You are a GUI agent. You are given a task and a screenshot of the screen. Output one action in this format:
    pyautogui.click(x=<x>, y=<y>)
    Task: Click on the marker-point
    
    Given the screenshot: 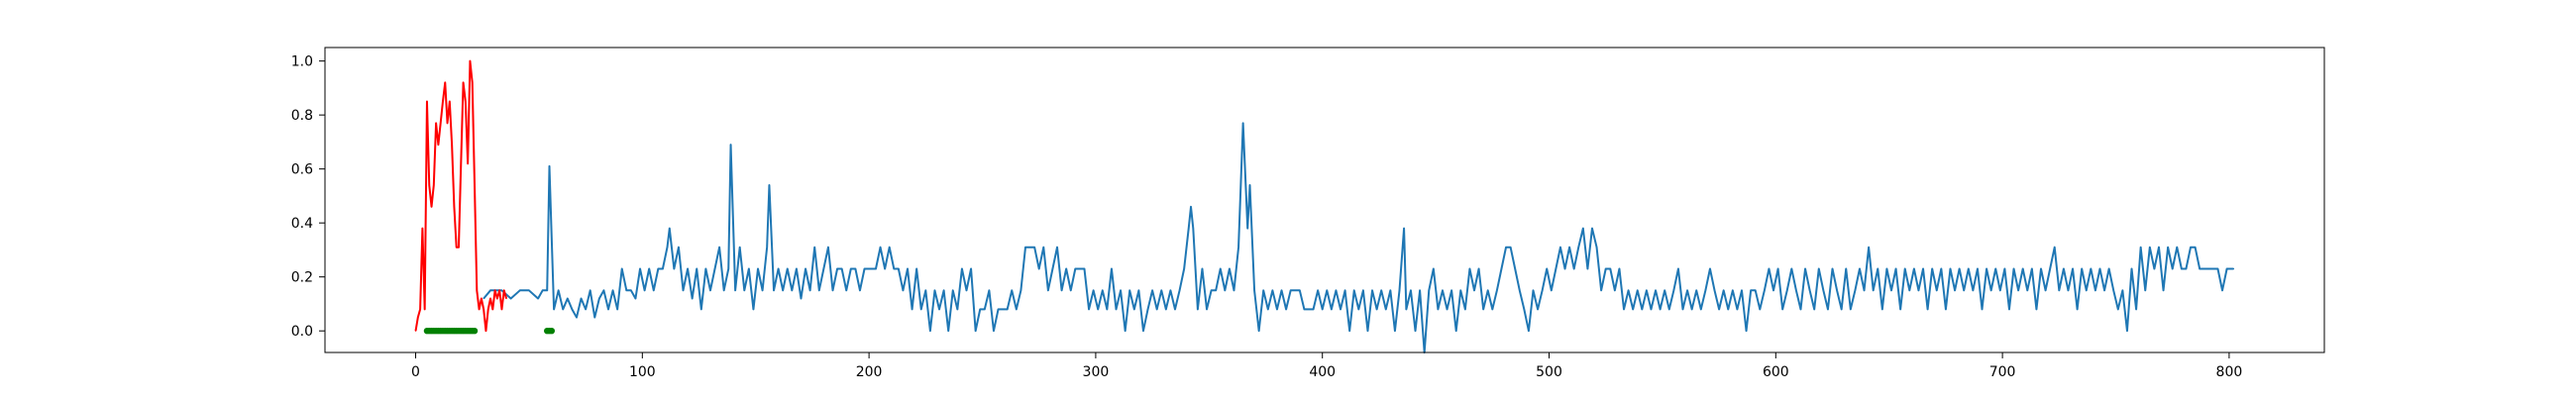 What is the action you would take?
    pyautogui.click(x=475, y=331)
    